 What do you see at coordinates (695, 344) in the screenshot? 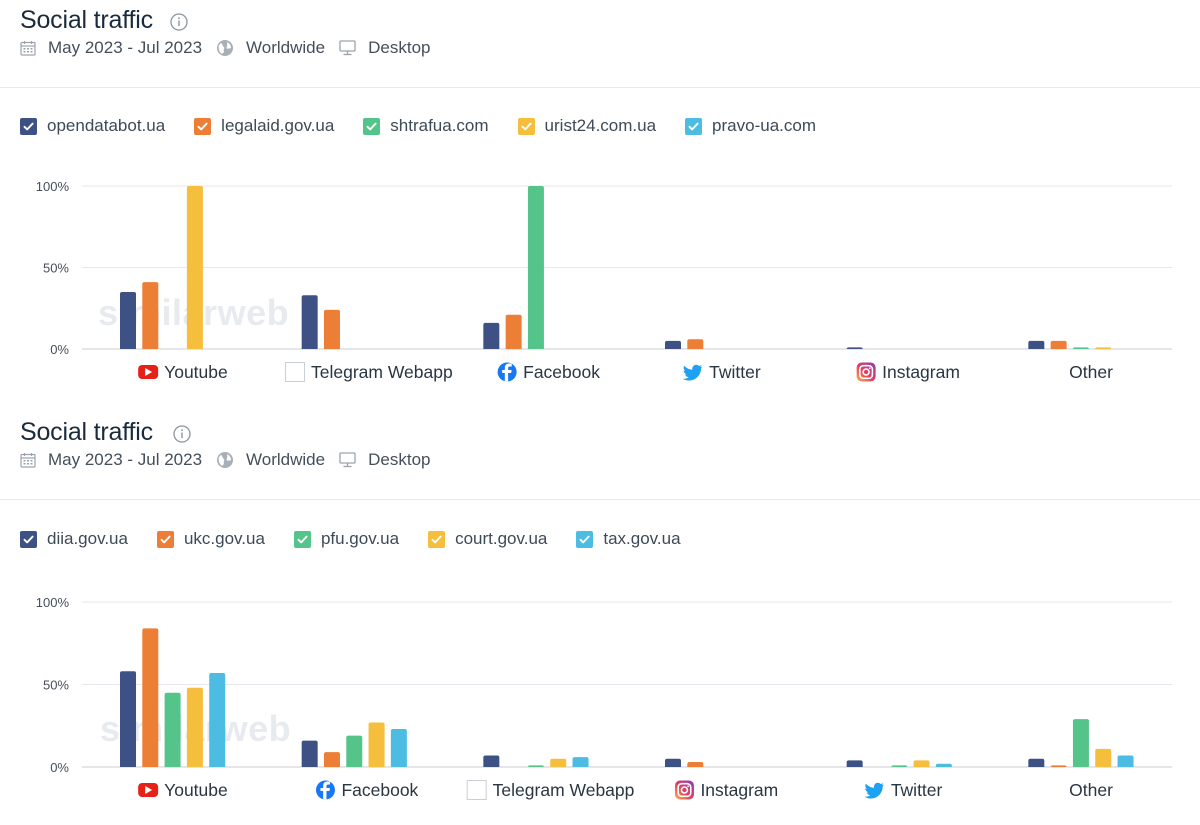
I see `bar-legalaid-gov-ua-twitter` at bounding box center [695, 344].